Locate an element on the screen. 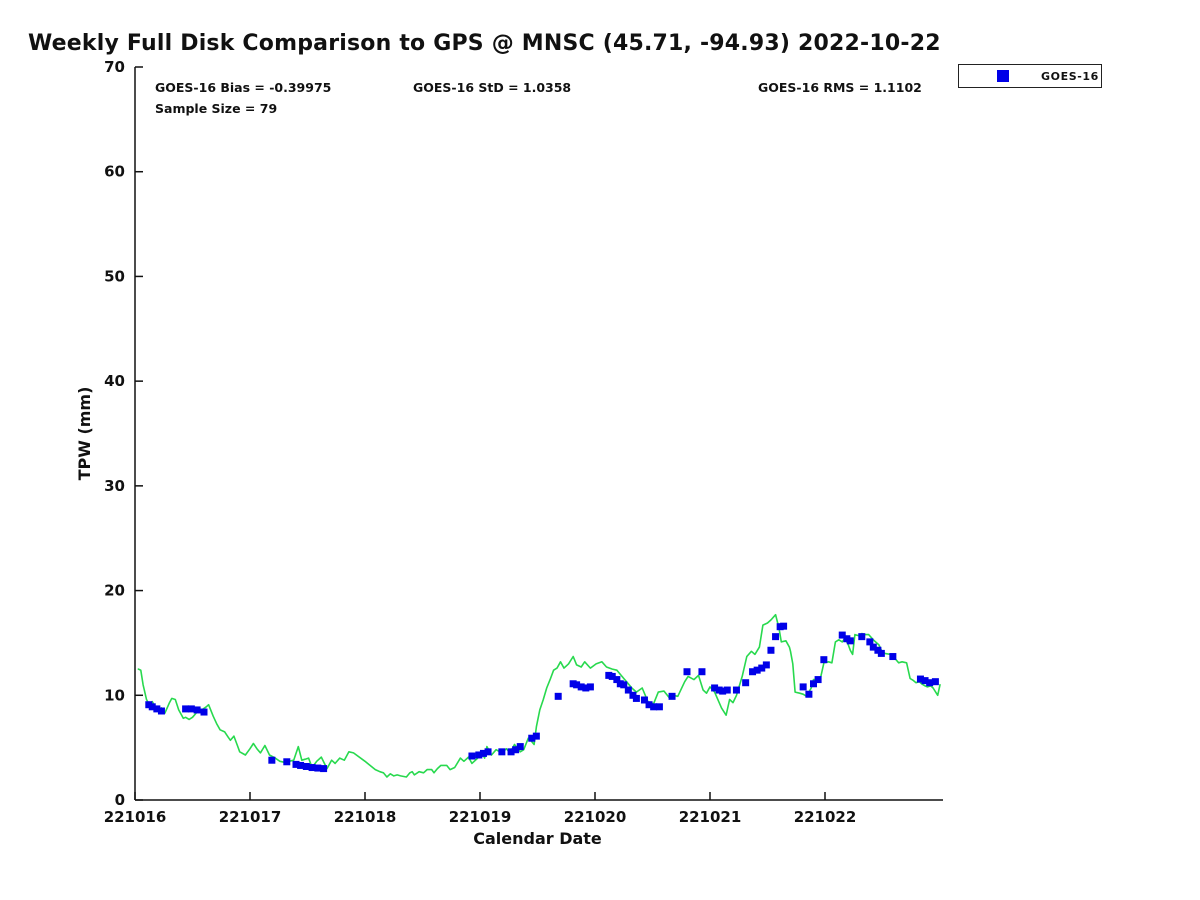 The image size is (1200, 900). legend-label: GOES-16 is located at coordinates (1070, 76).